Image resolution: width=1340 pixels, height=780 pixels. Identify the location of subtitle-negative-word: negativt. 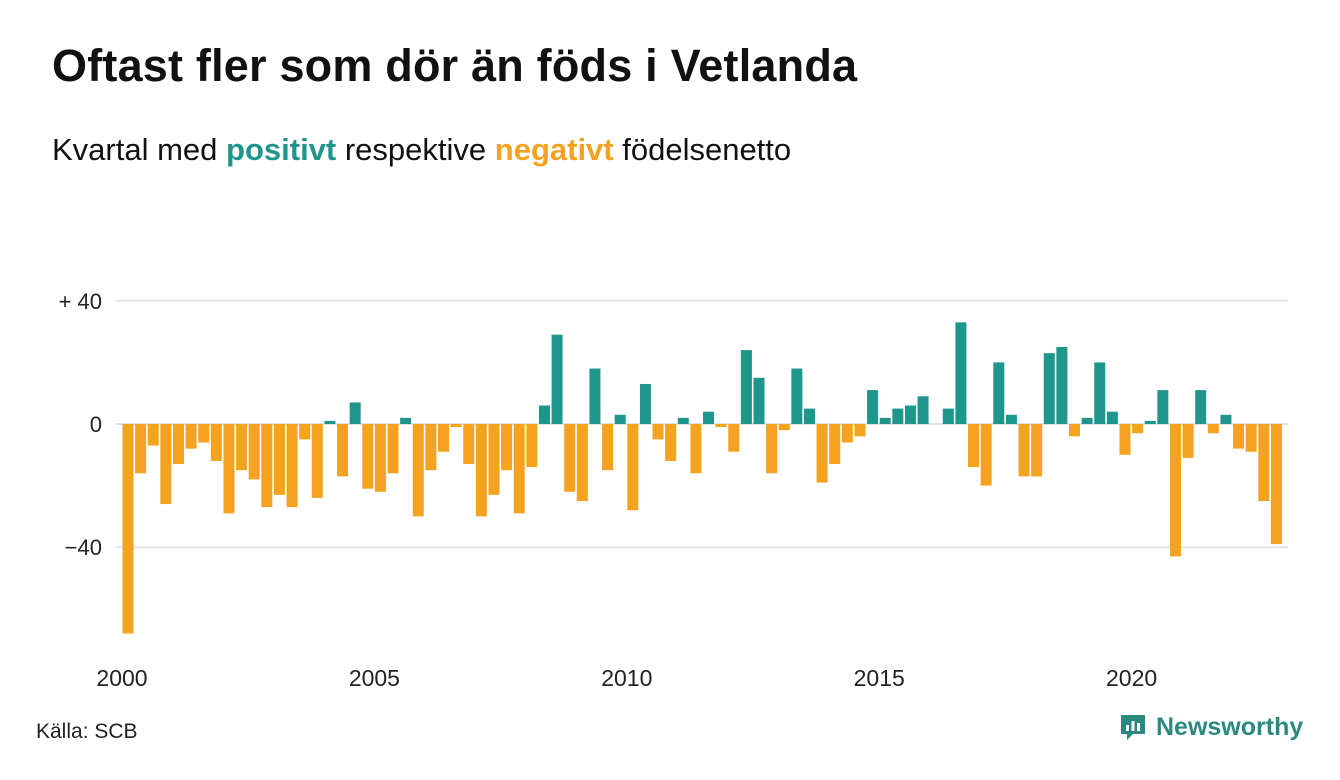
(554, 149).